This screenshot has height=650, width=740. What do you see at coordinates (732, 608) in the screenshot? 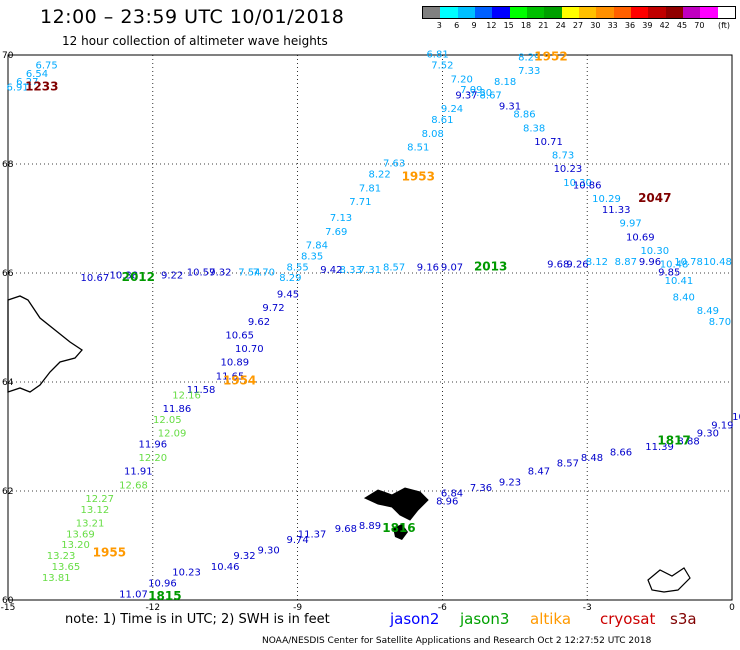
I see `longitude-label: 0` at bounding box center [732, 608].